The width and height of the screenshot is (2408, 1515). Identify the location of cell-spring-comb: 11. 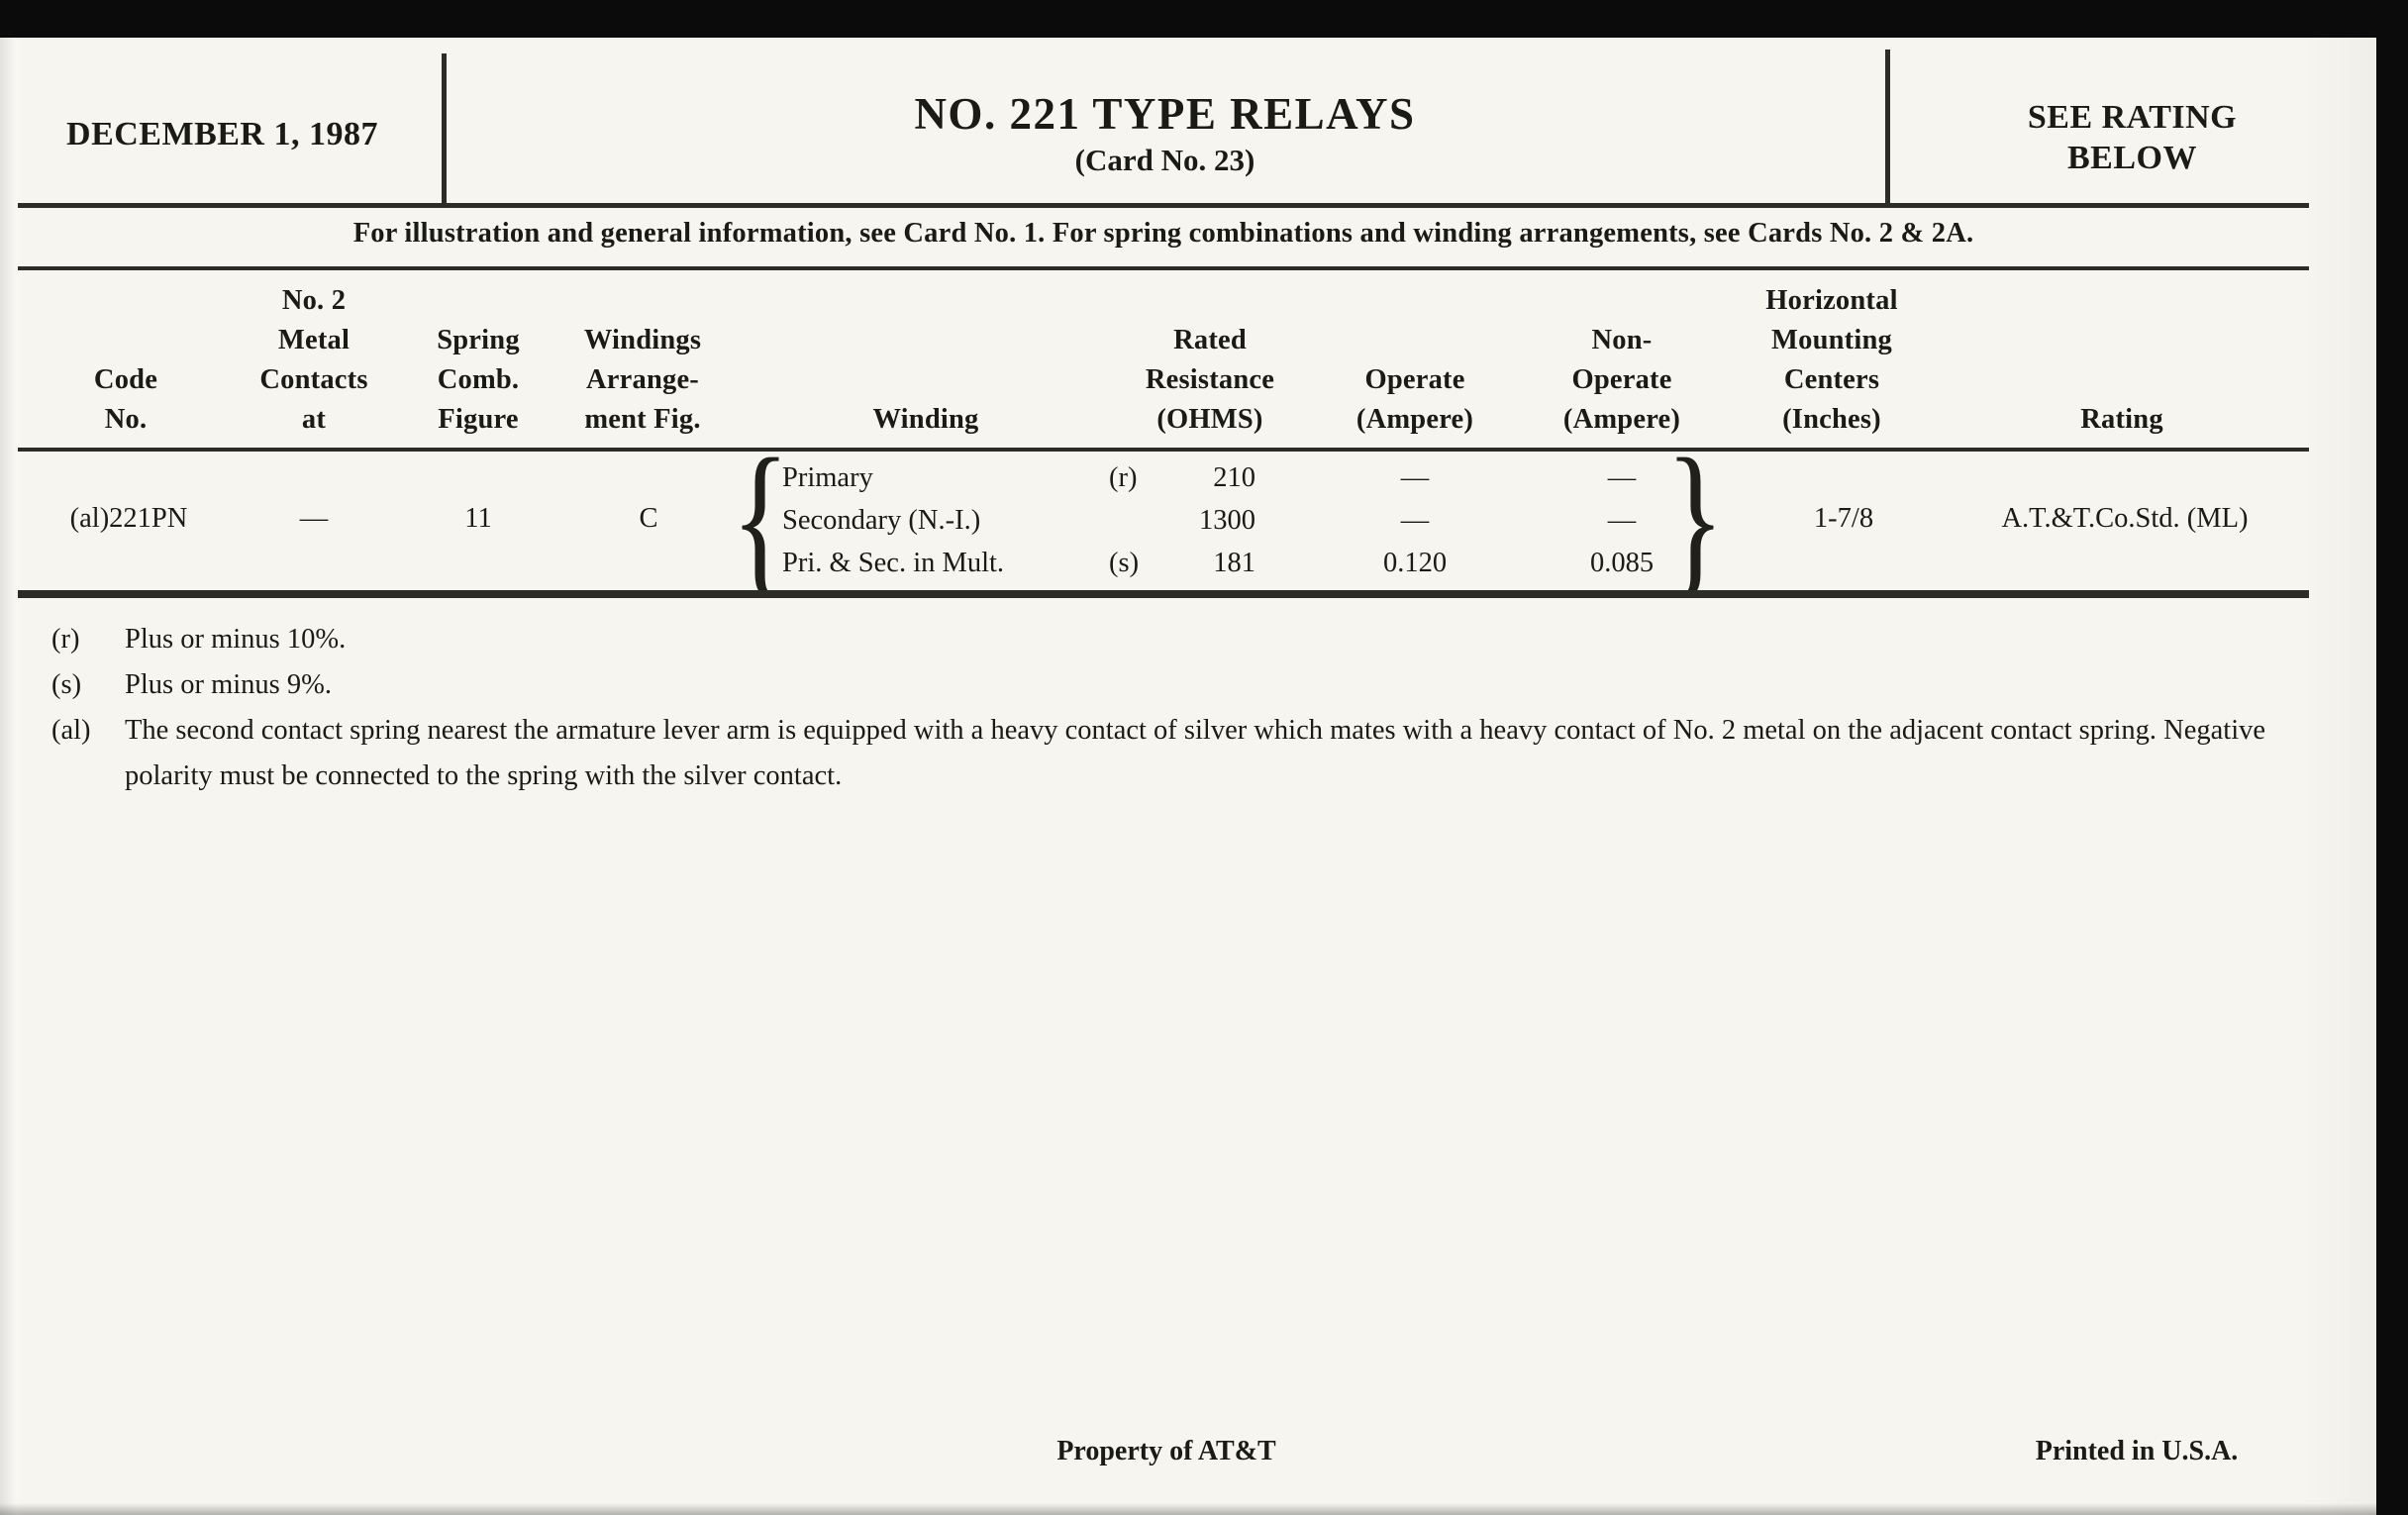
(478, 519).